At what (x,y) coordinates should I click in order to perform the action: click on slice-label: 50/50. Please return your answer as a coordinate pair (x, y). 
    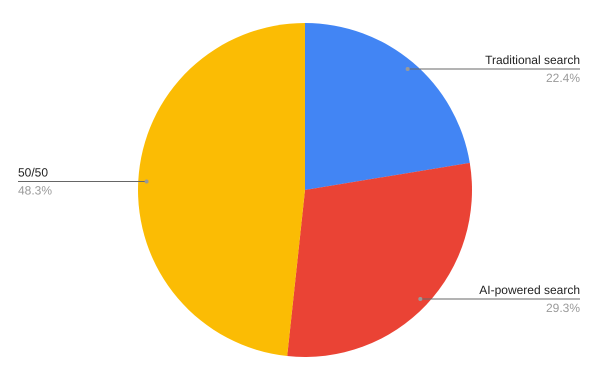
    Looking at the image, I should click on (33, 173).